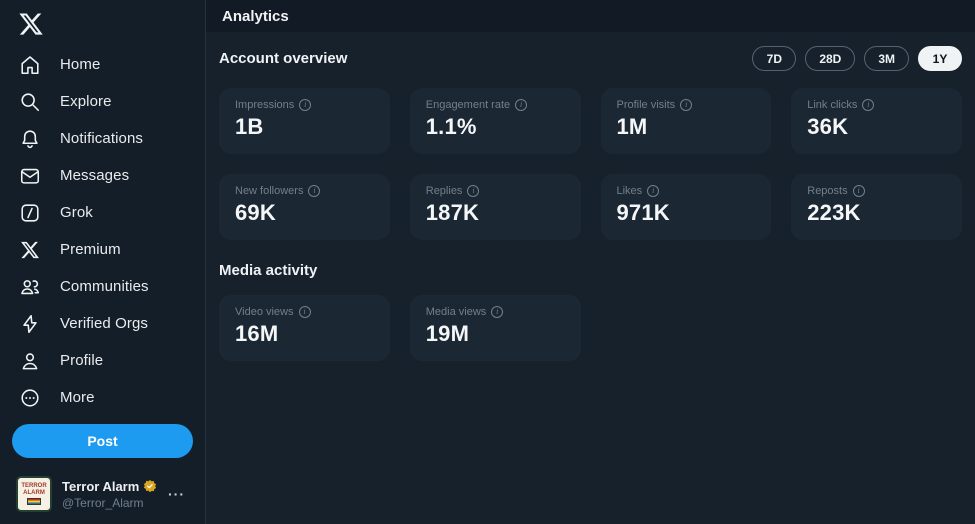 The width and height of the screenshot is (975, 524). What do you see at coordinates (150, 486) in the screenshot?
I see `gold-verified-badge` at bounding box center [150, 486].